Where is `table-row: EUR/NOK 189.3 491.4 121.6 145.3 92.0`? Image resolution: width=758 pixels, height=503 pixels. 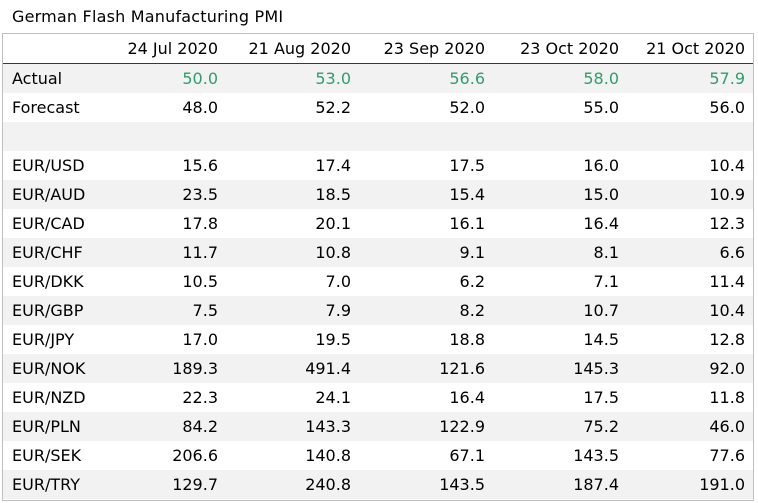 table-row: EUR/NOK 189.3 491.4 121.6 145.3 92.0 is located at coordinates (378, 368).